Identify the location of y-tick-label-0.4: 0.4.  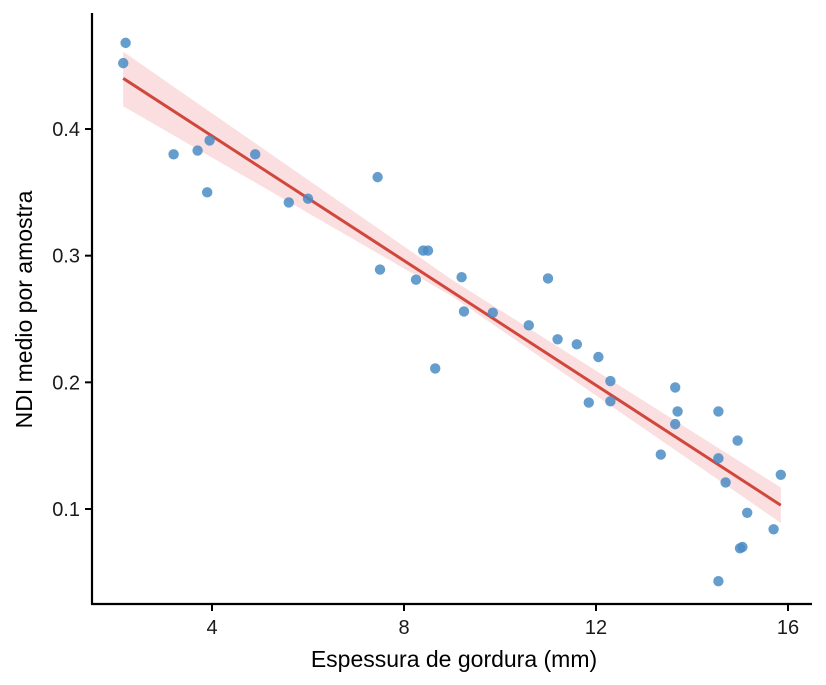
(66, 130).